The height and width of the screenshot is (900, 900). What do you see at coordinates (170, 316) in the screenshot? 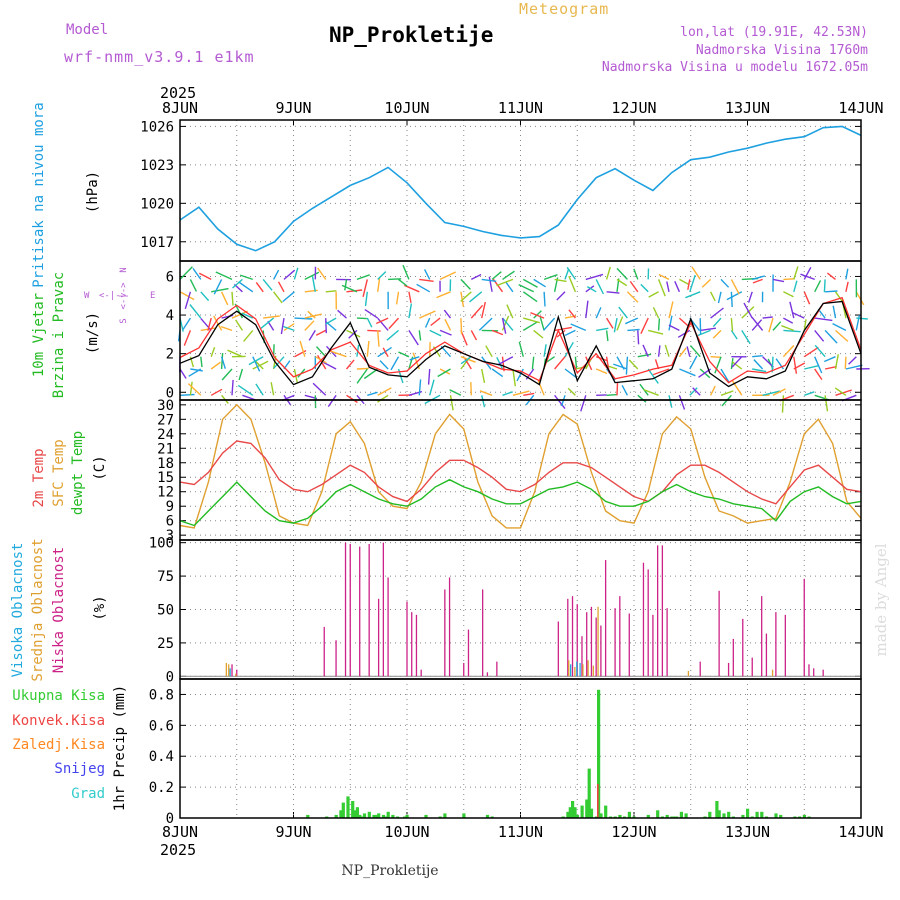
I see `wind-ytick-label: 4` at bounding box center [170, 316].